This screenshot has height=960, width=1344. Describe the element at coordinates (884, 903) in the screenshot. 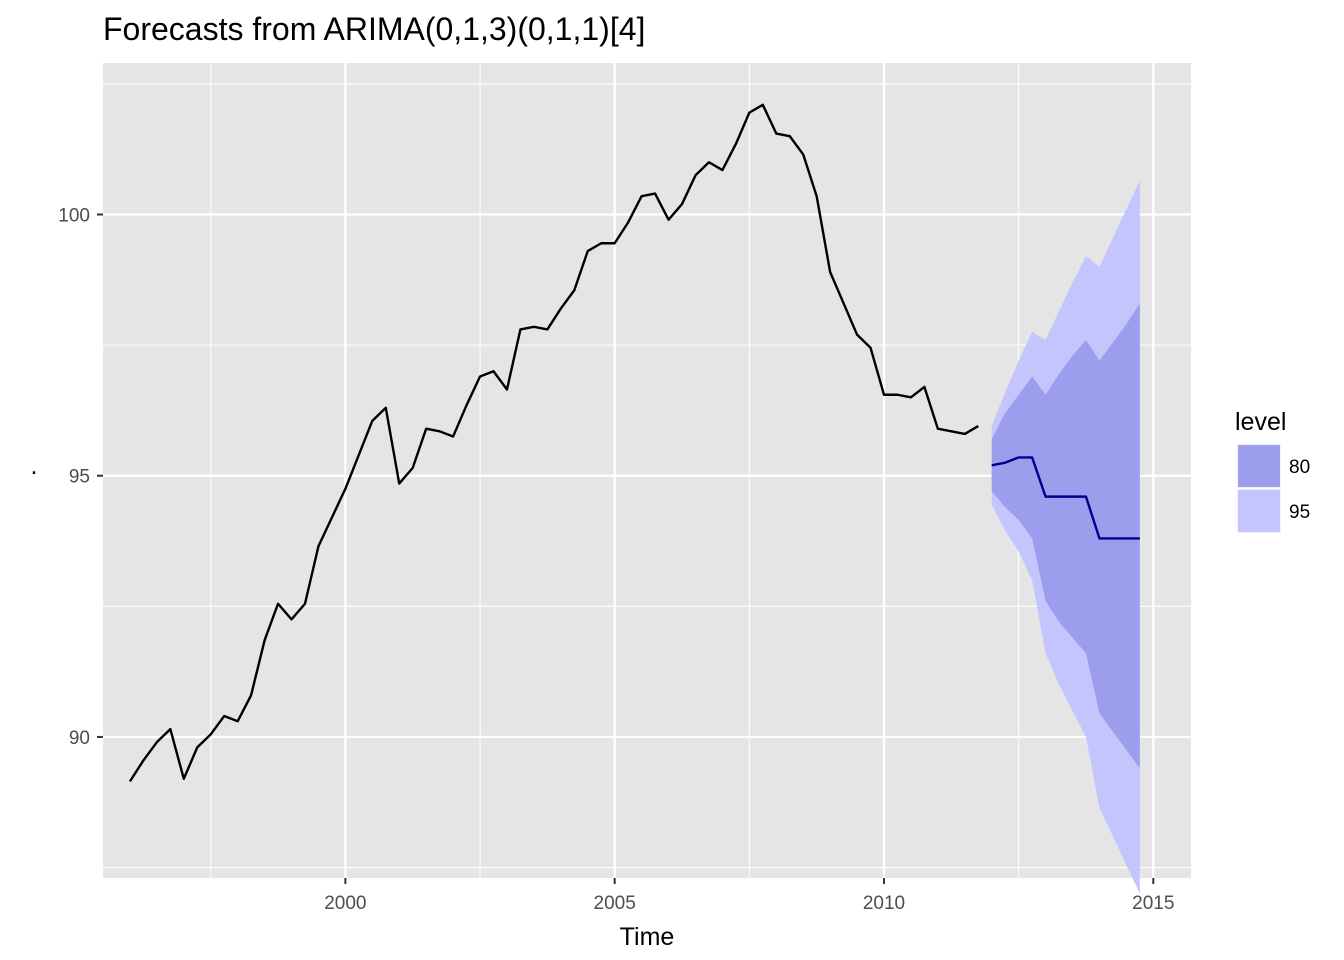

I see `x-tick-label: 2010` at that location.